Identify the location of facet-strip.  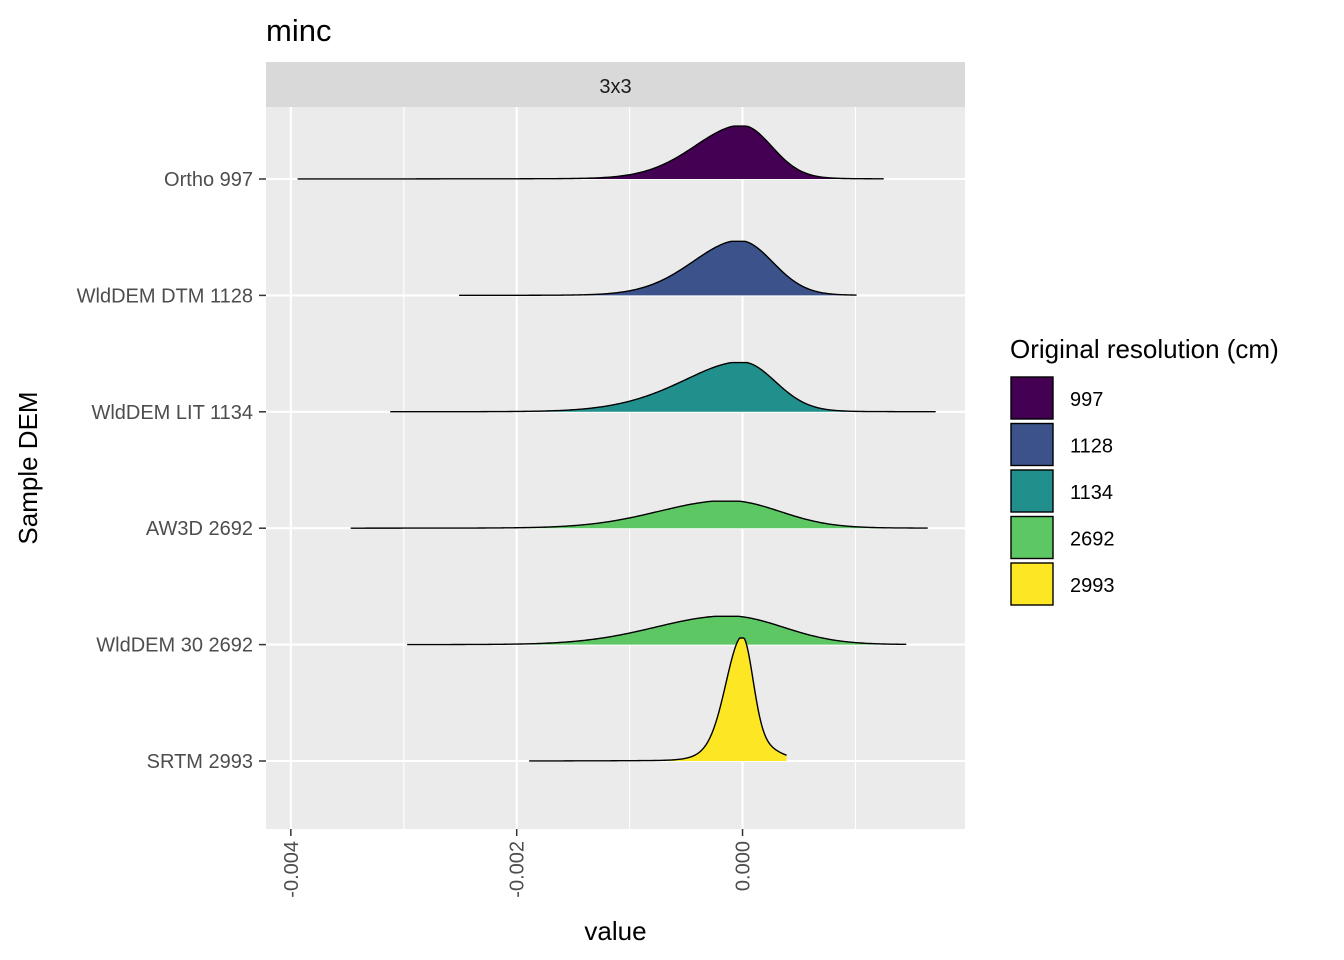
(615, 84).